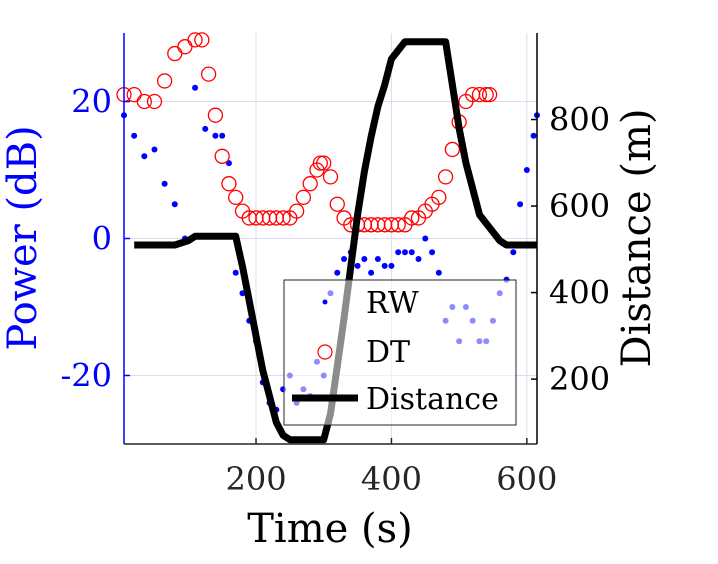  Describe the element at coordinates (325, 302) in the screenshot. I see `legend-rw-marker` at that location.